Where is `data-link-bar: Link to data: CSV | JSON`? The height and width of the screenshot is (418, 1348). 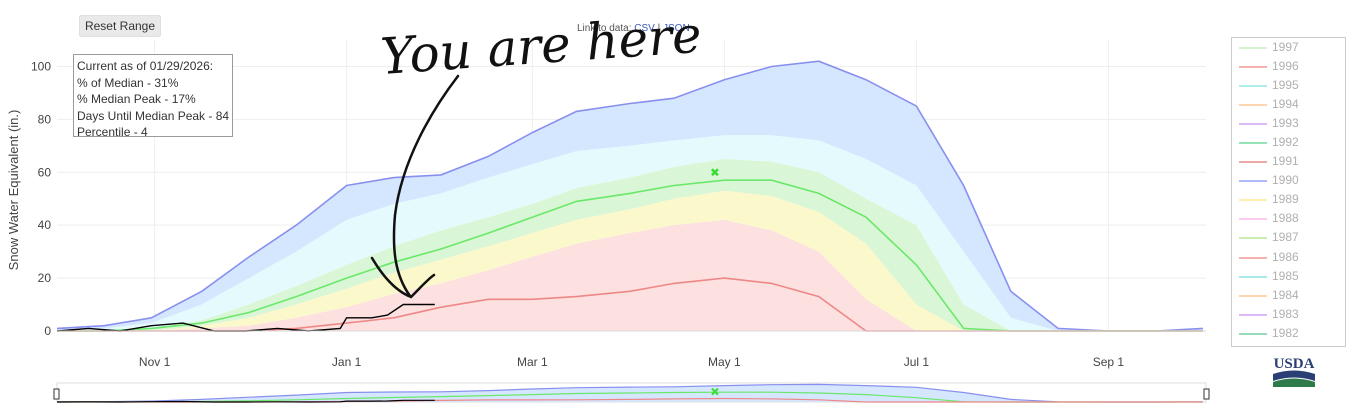
data-link-bar: Link to data: CSV | JSON is located at coordinates (633, 28).